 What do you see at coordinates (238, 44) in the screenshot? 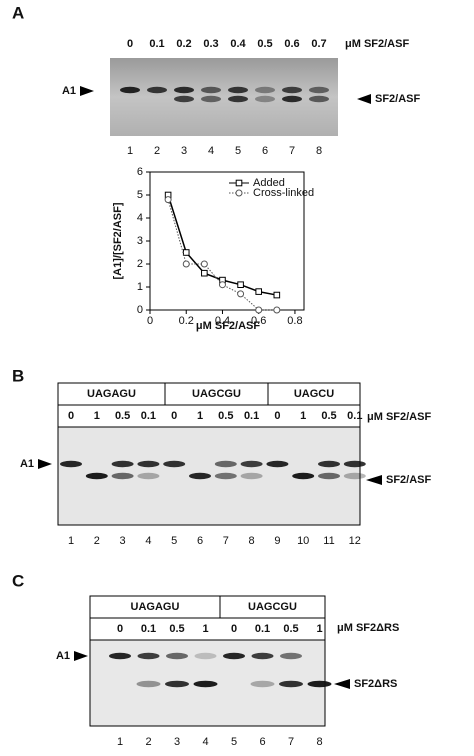
I see `concentration: 0.4` at bounding box center [238, 44].